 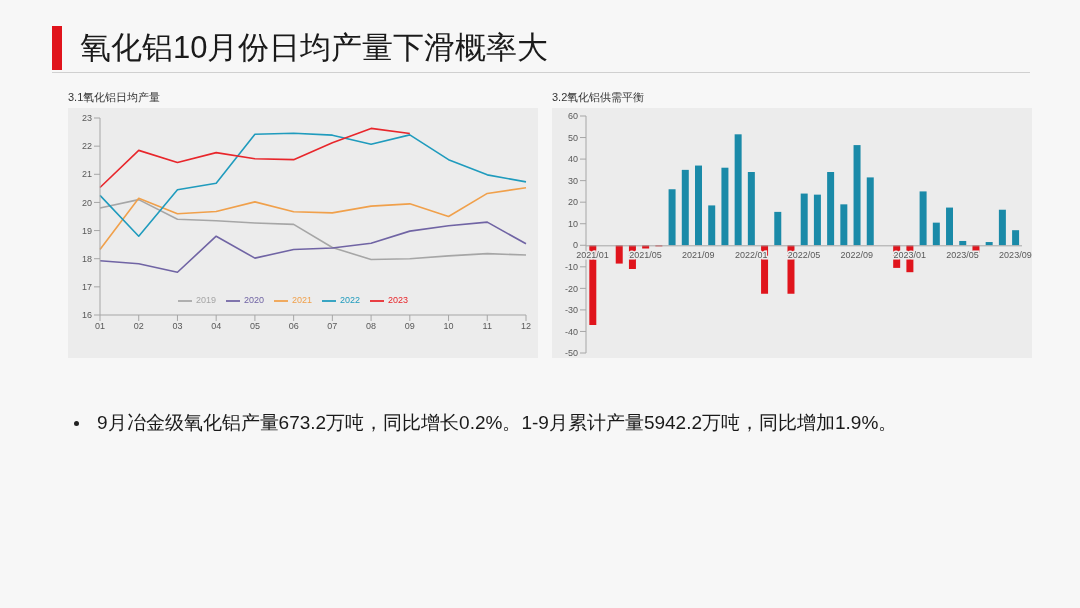 I want to click on legend-label: 2020, so click(x=253, y=300).